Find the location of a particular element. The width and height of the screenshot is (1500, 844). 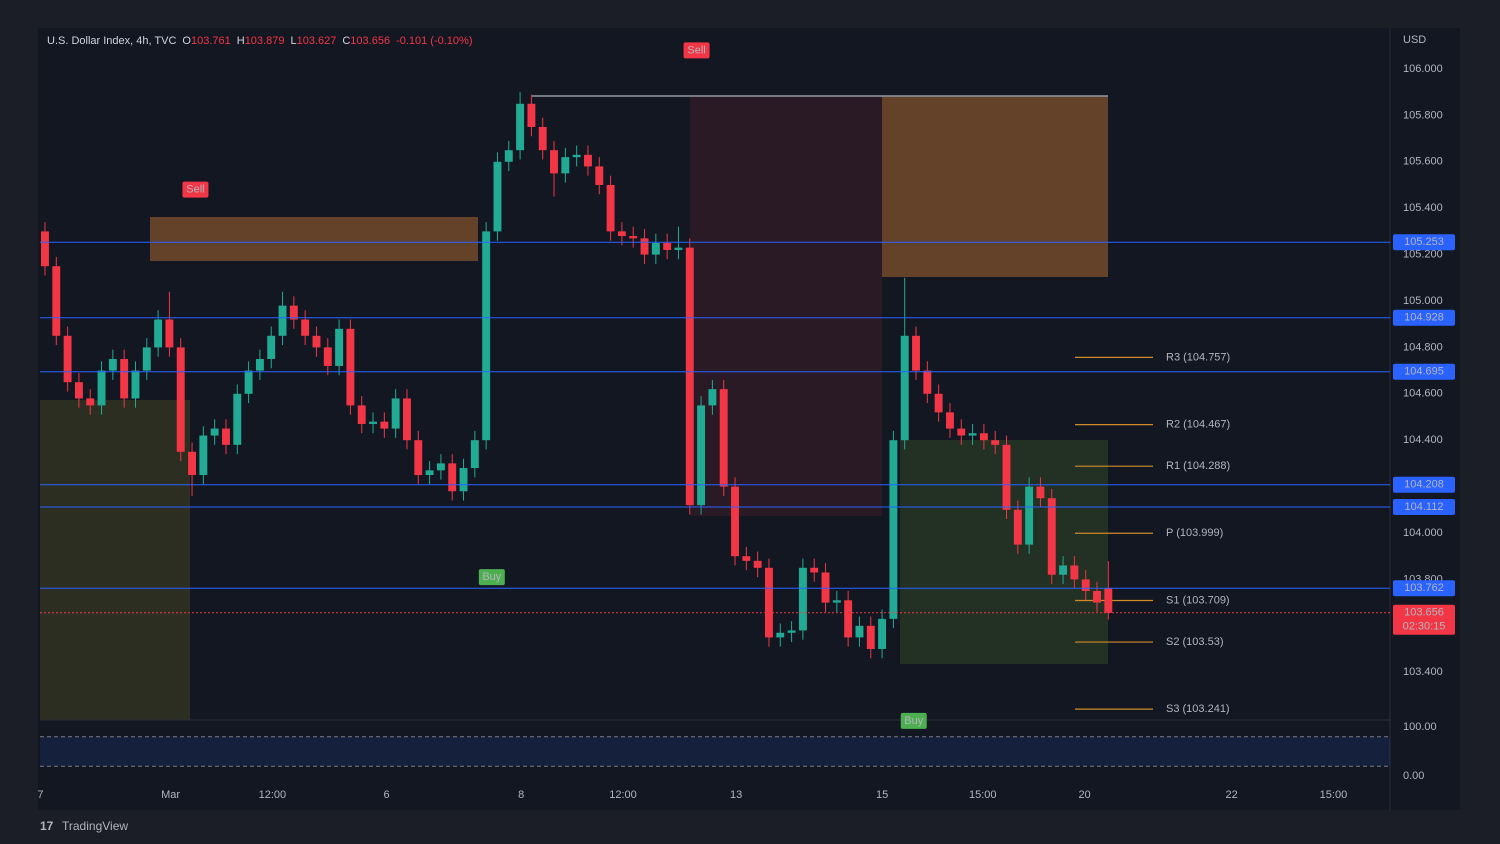

oscillator-tick-label: 100.00 is located at coordinates (1420, 727).